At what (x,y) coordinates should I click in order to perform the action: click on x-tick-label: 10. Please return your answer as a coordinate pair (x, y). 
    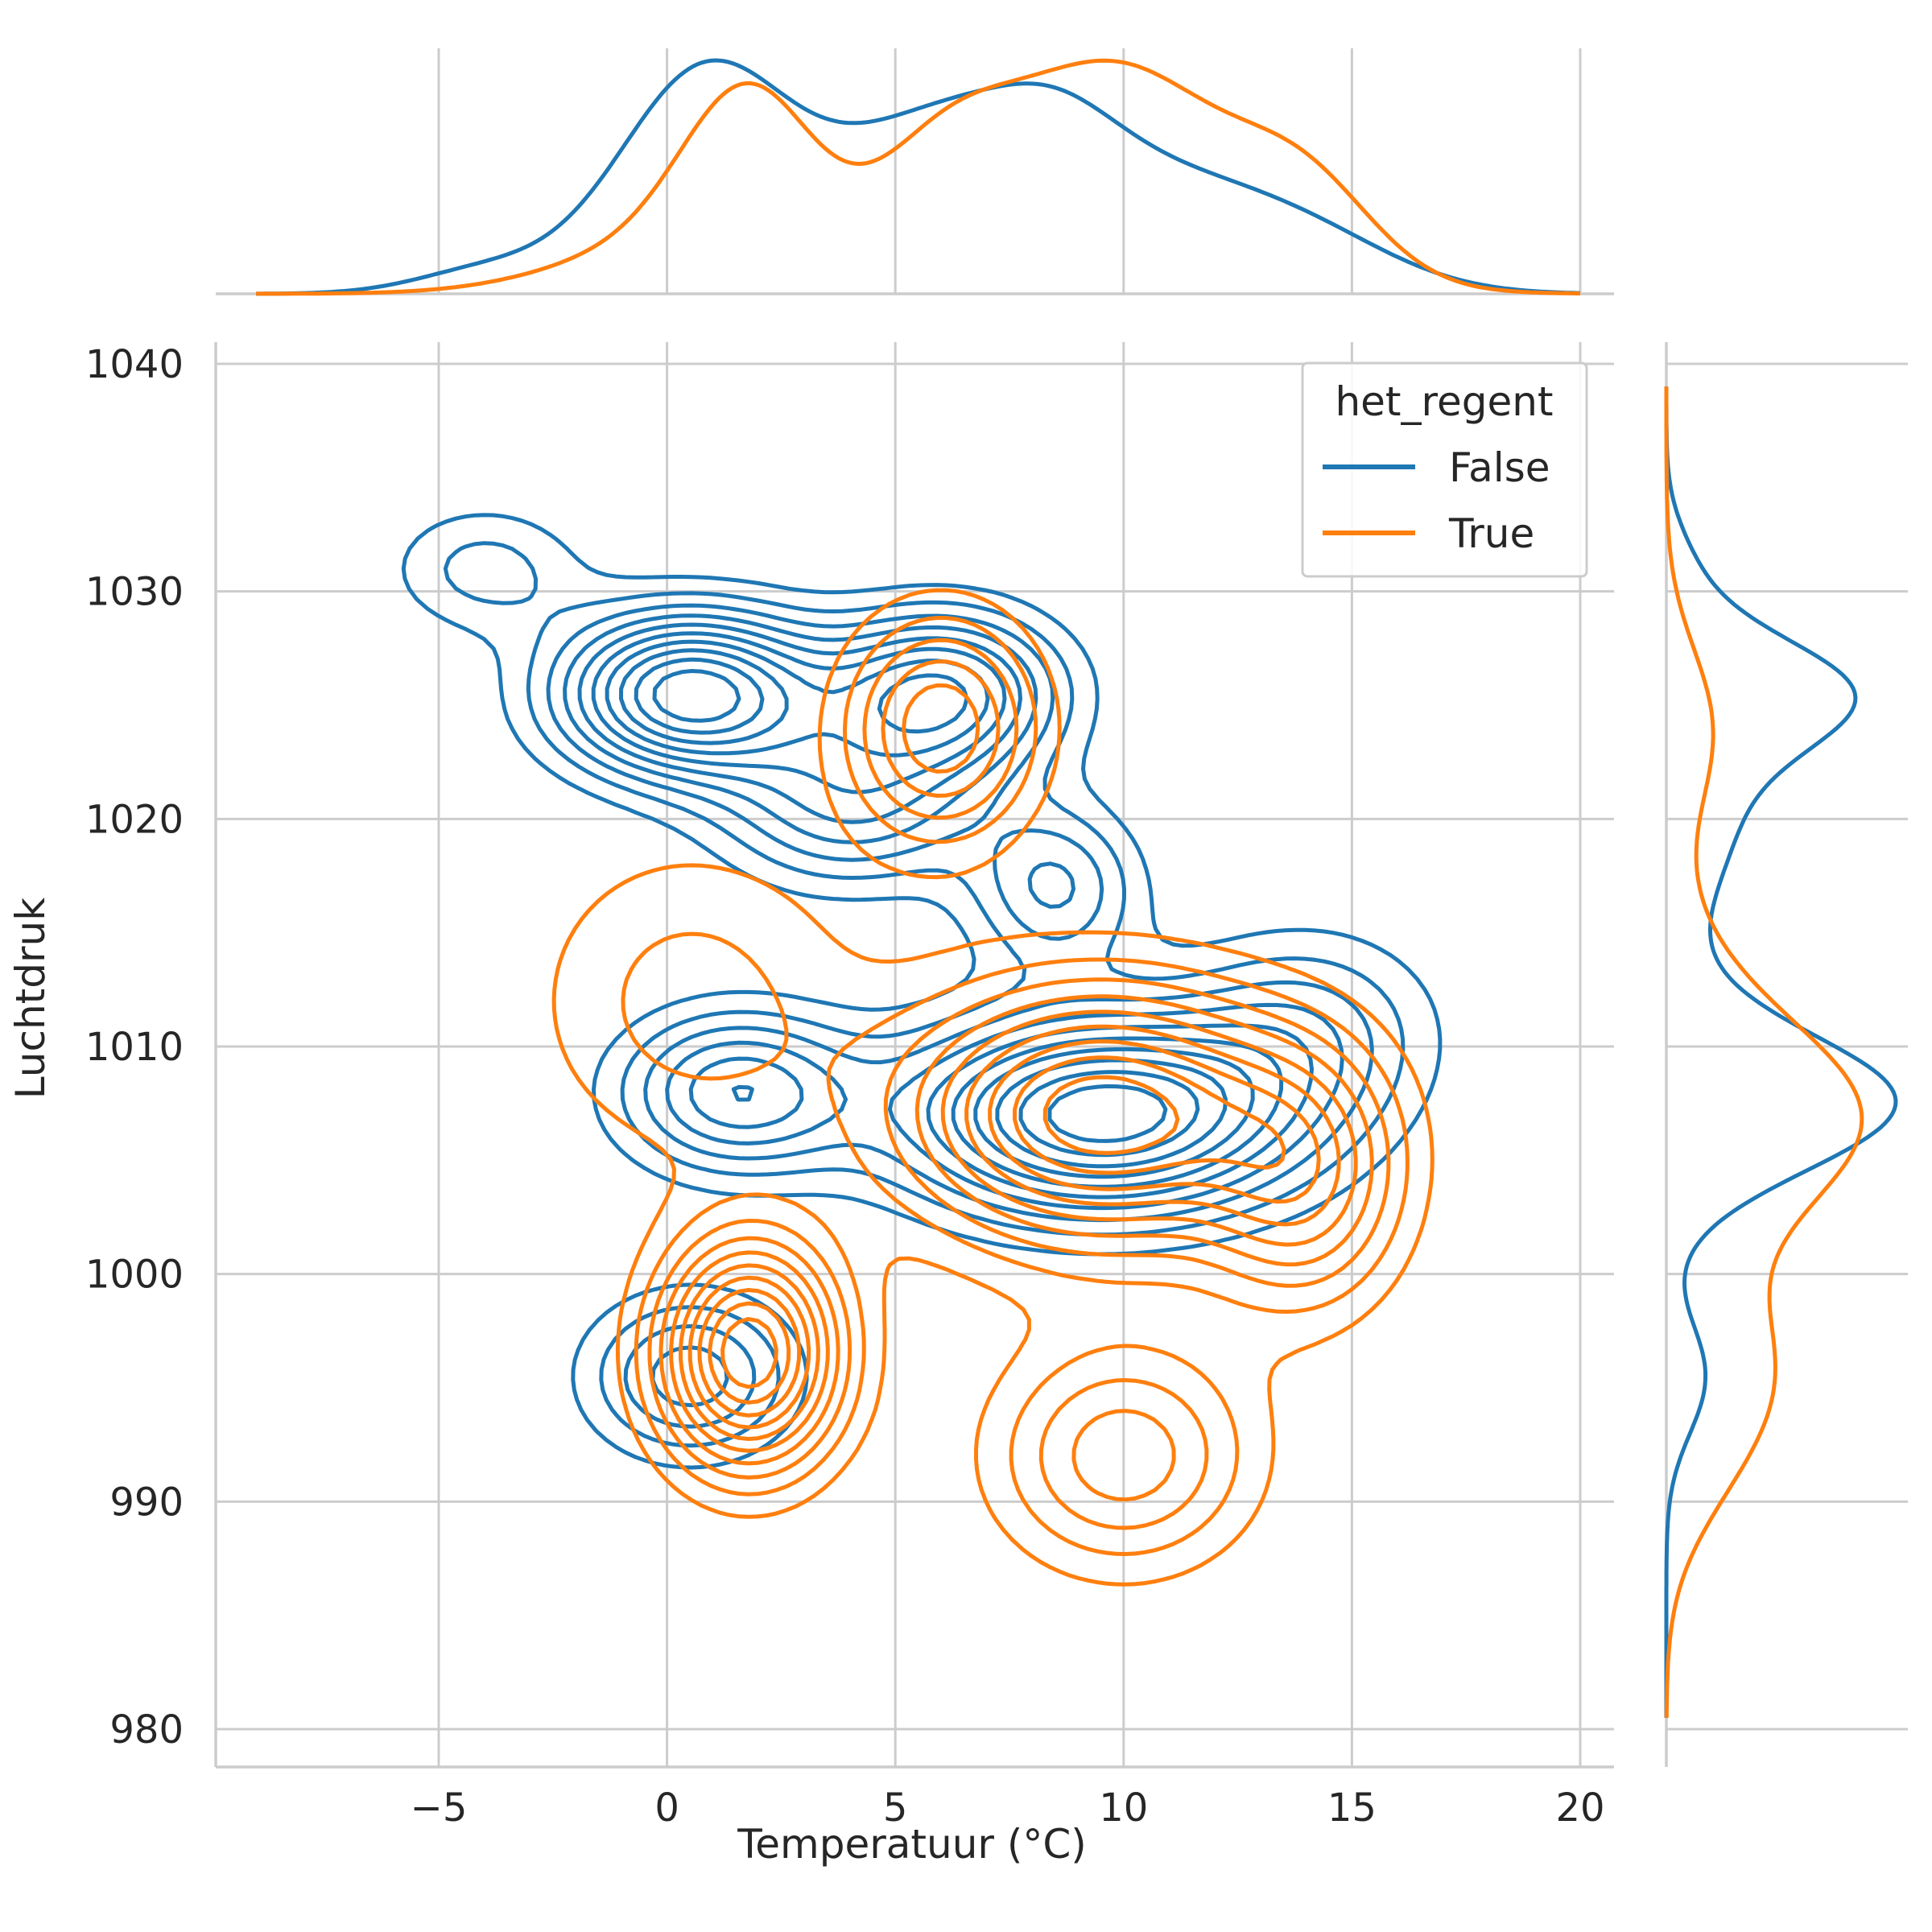
    Looking at the image, I should click on (1123, 1808).